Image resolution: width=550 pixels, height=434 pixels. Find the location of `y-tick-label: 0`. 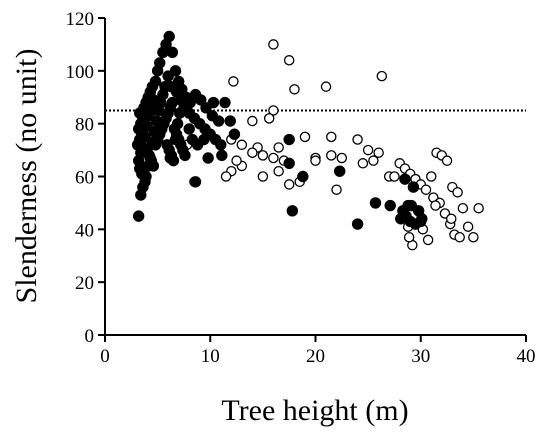

y-tick-label: 0 is located at coordinates (90, 336).